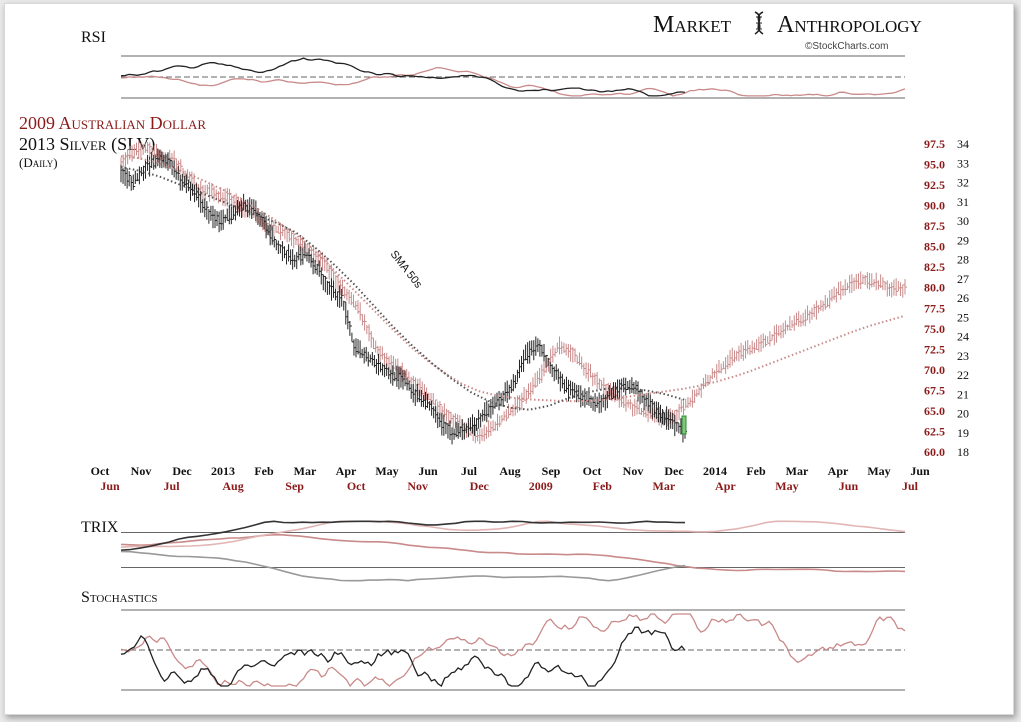 This screenshot has height=722, width=1021. Describe the element at coordinates (112, 123) in the screenshot. I see `legend-aud: 2009 Australian Dollar` at that location.